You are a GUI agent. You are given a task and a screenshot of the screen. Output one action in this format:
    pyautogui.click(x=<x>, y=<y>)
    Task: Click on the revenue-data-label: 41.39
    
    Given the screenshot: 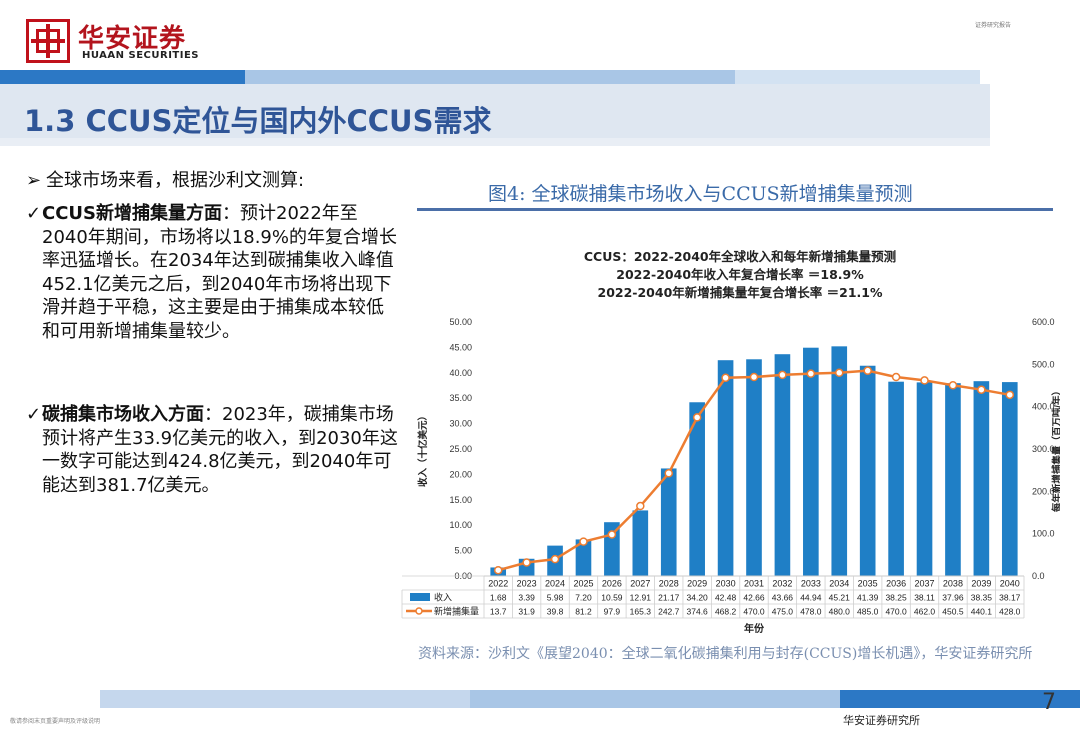 What is the action you would take?
    pyautogui.click(x=868, y=598)
    